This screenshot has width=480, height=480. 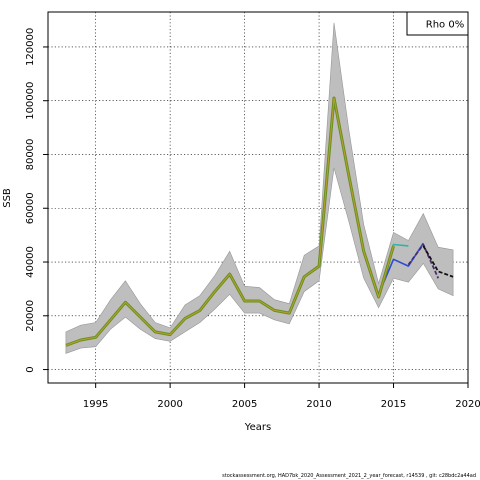 What do you see at coordinates (318, 404) in the screenshot?
I see `x-tick-label: 2010` at bounding box center [318, 404].